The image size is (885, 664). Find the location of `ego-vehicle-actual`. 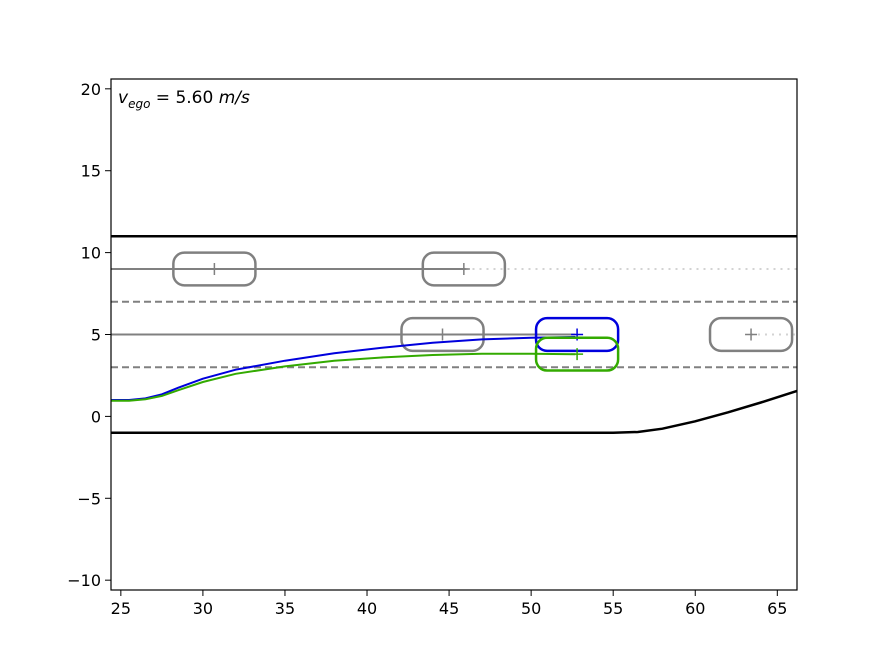

ego-vehicle-actual is located at coordinates (577, 354).